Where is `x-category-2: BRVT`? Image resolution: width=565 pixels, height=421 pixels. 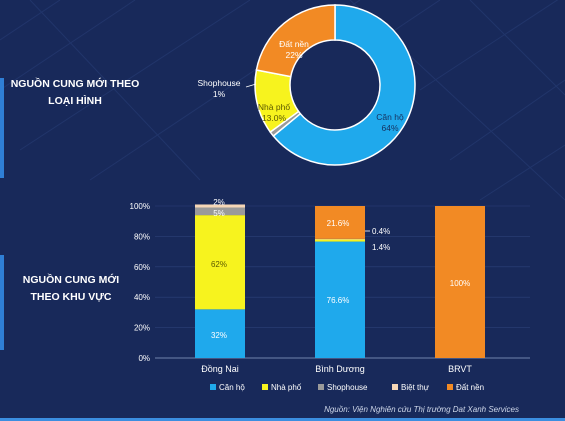 x-category-2: BRVT is located at coordinates (460, 369).